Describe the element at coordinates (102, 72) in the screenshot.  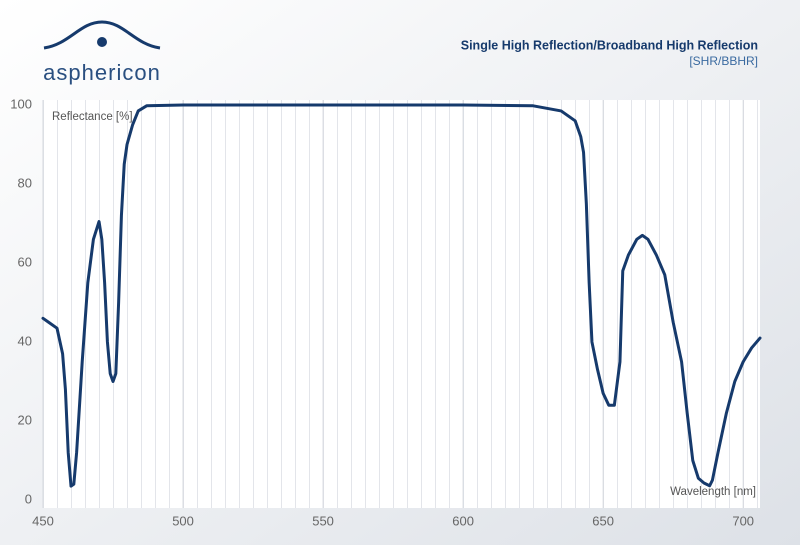
I see `brand: asphericon` at that location.